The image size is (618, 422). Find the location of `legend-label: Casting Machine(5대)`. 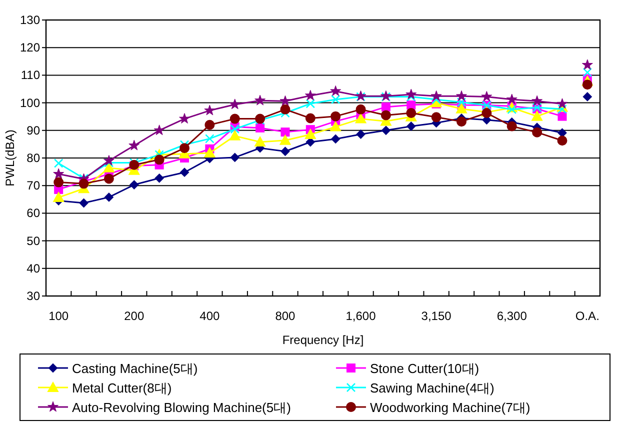

legend-label: Casting Machine(5대) is located at coordinates (135, 368).